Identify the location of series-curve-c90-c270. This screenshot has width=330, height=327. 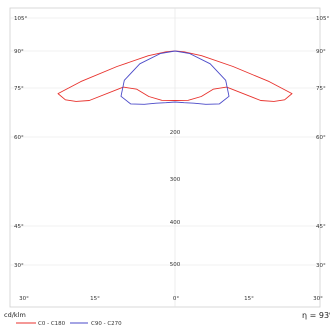
(175, 77).